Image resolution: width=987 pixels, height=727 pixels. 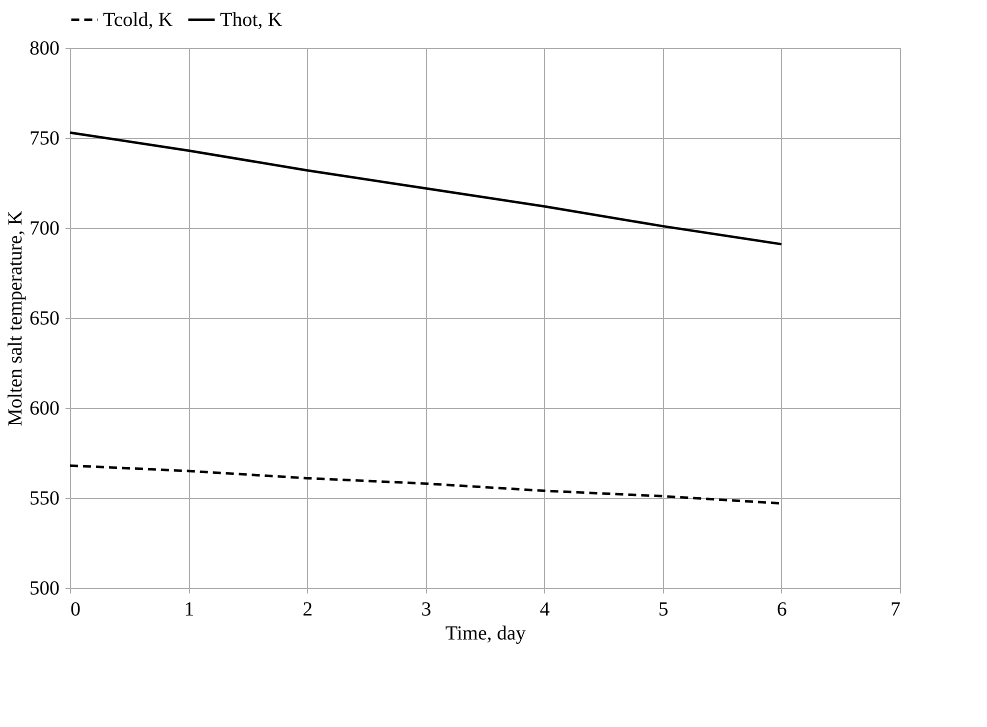 I want to click on x-tick-label: 3, so click(x=426, y=609).